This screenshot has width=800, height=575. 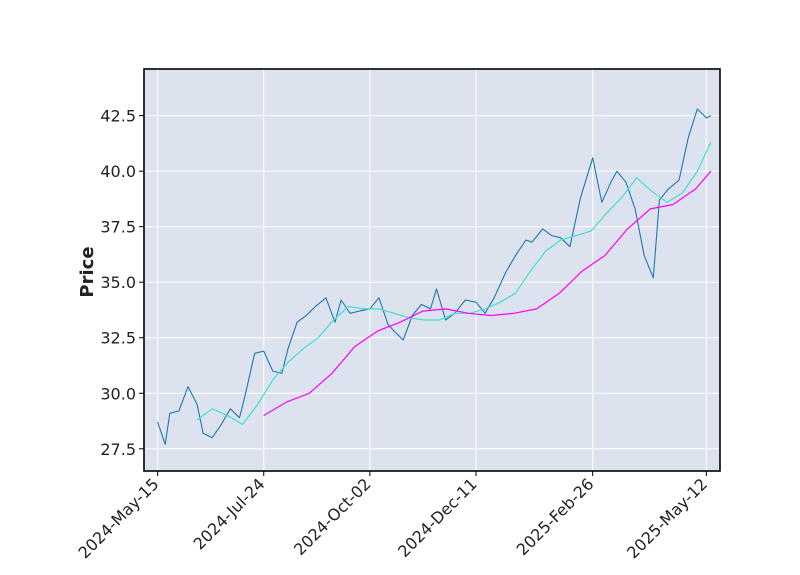 What do you see at coordinates (118, 116) in the screenshot?
I see `y-tick-label: 42.5` at bounding box center [118, 116].